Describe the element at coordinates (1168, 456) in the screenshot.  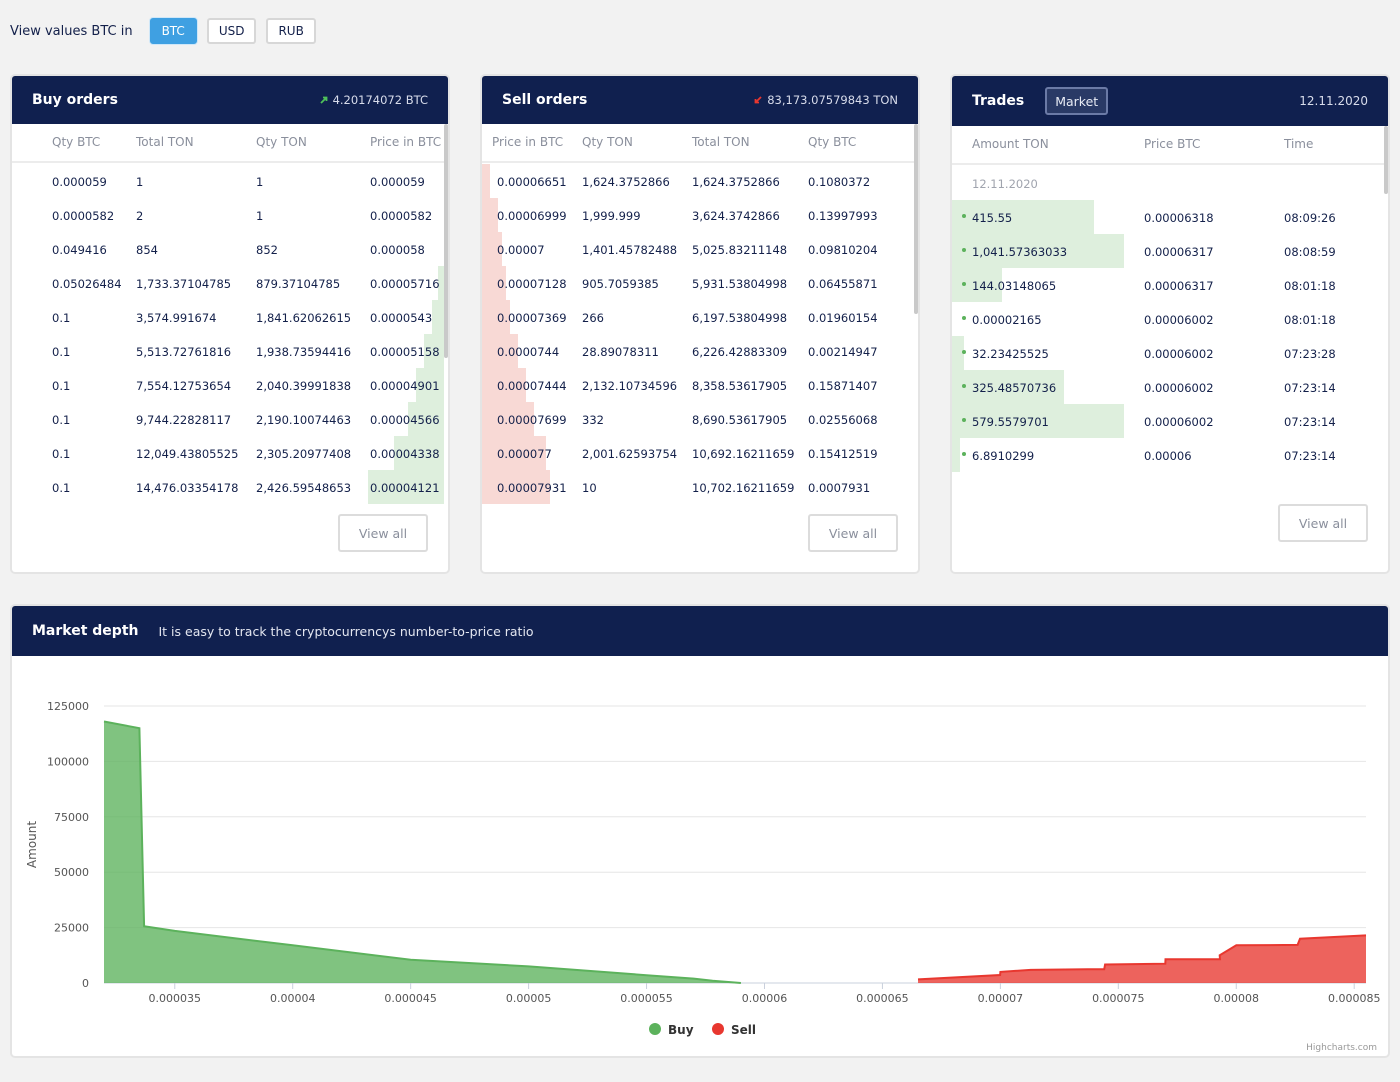
I see `table-cell: 0.00006` at that location.